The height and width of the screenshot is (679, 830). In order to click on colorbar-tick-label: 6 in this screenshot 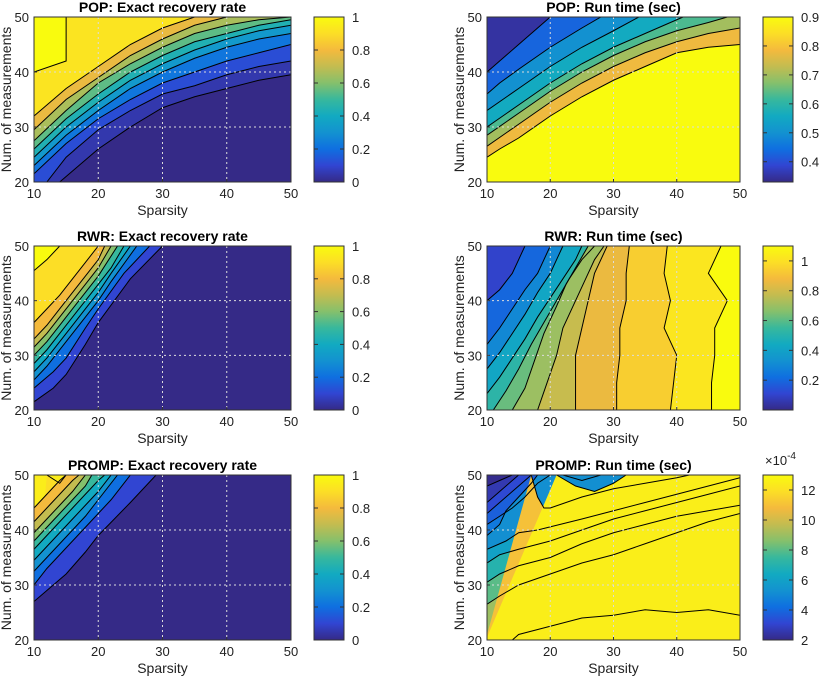, I will do `click(804, 580)`.